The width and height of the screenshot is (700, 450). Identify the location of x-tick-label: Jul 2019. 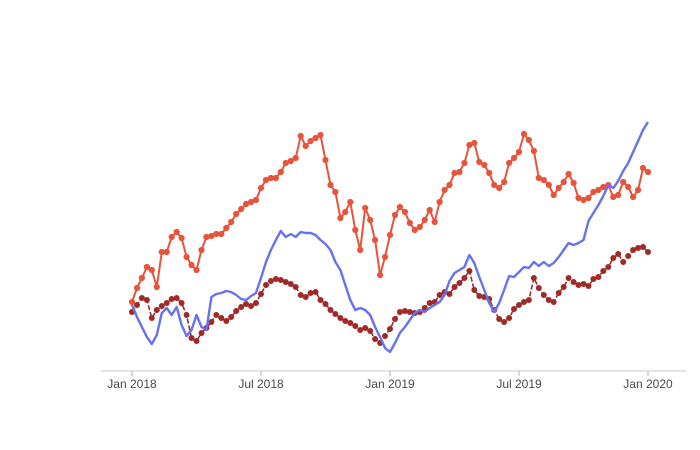
(519, 384).